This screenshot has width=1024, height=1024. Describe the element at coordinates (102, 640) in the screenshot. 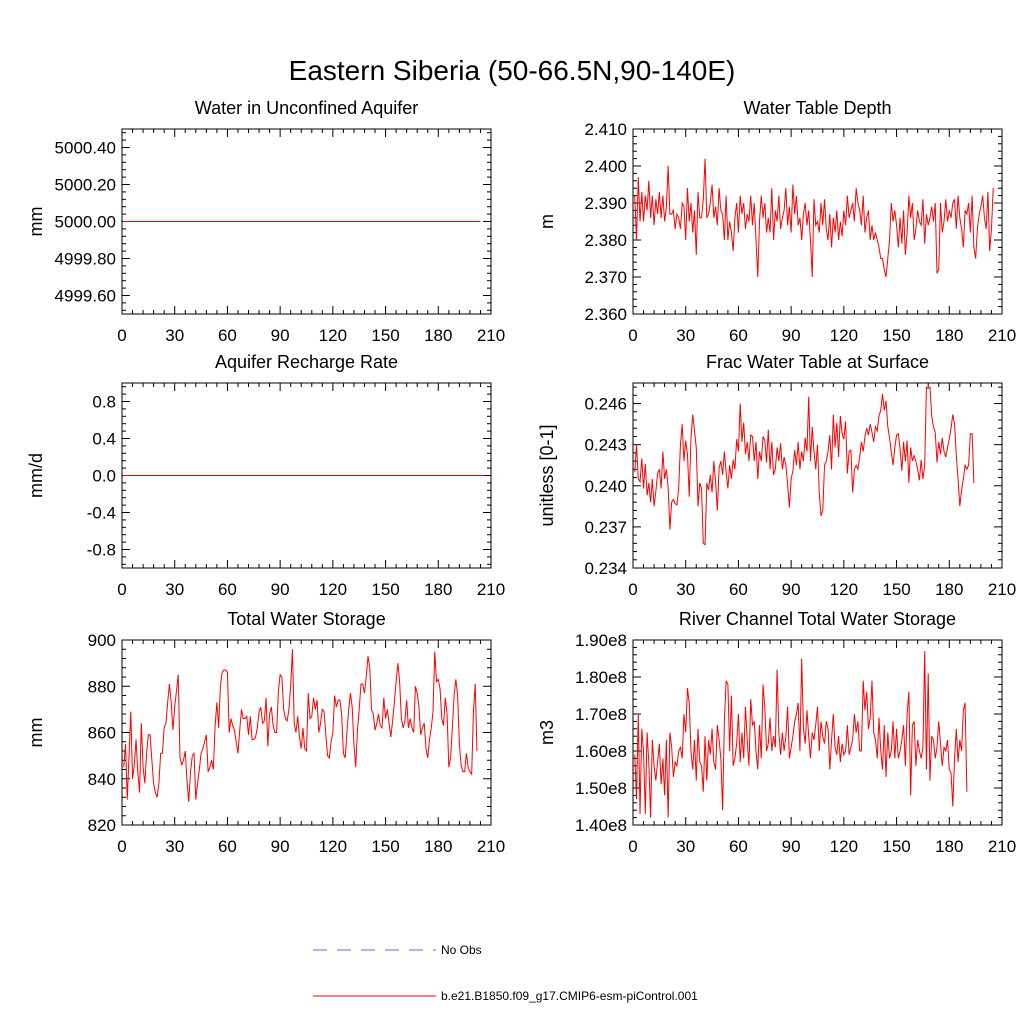

I see `y-tick-label: 900` at that location.